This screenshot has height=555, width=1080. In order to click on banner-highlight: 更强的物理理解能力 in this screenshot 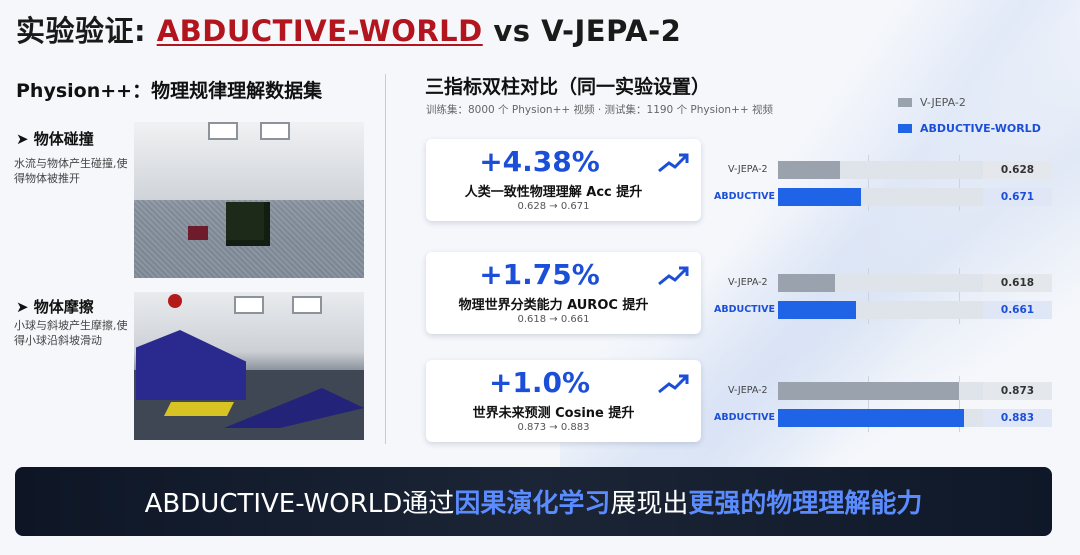, I will do `click(805, 504)`.